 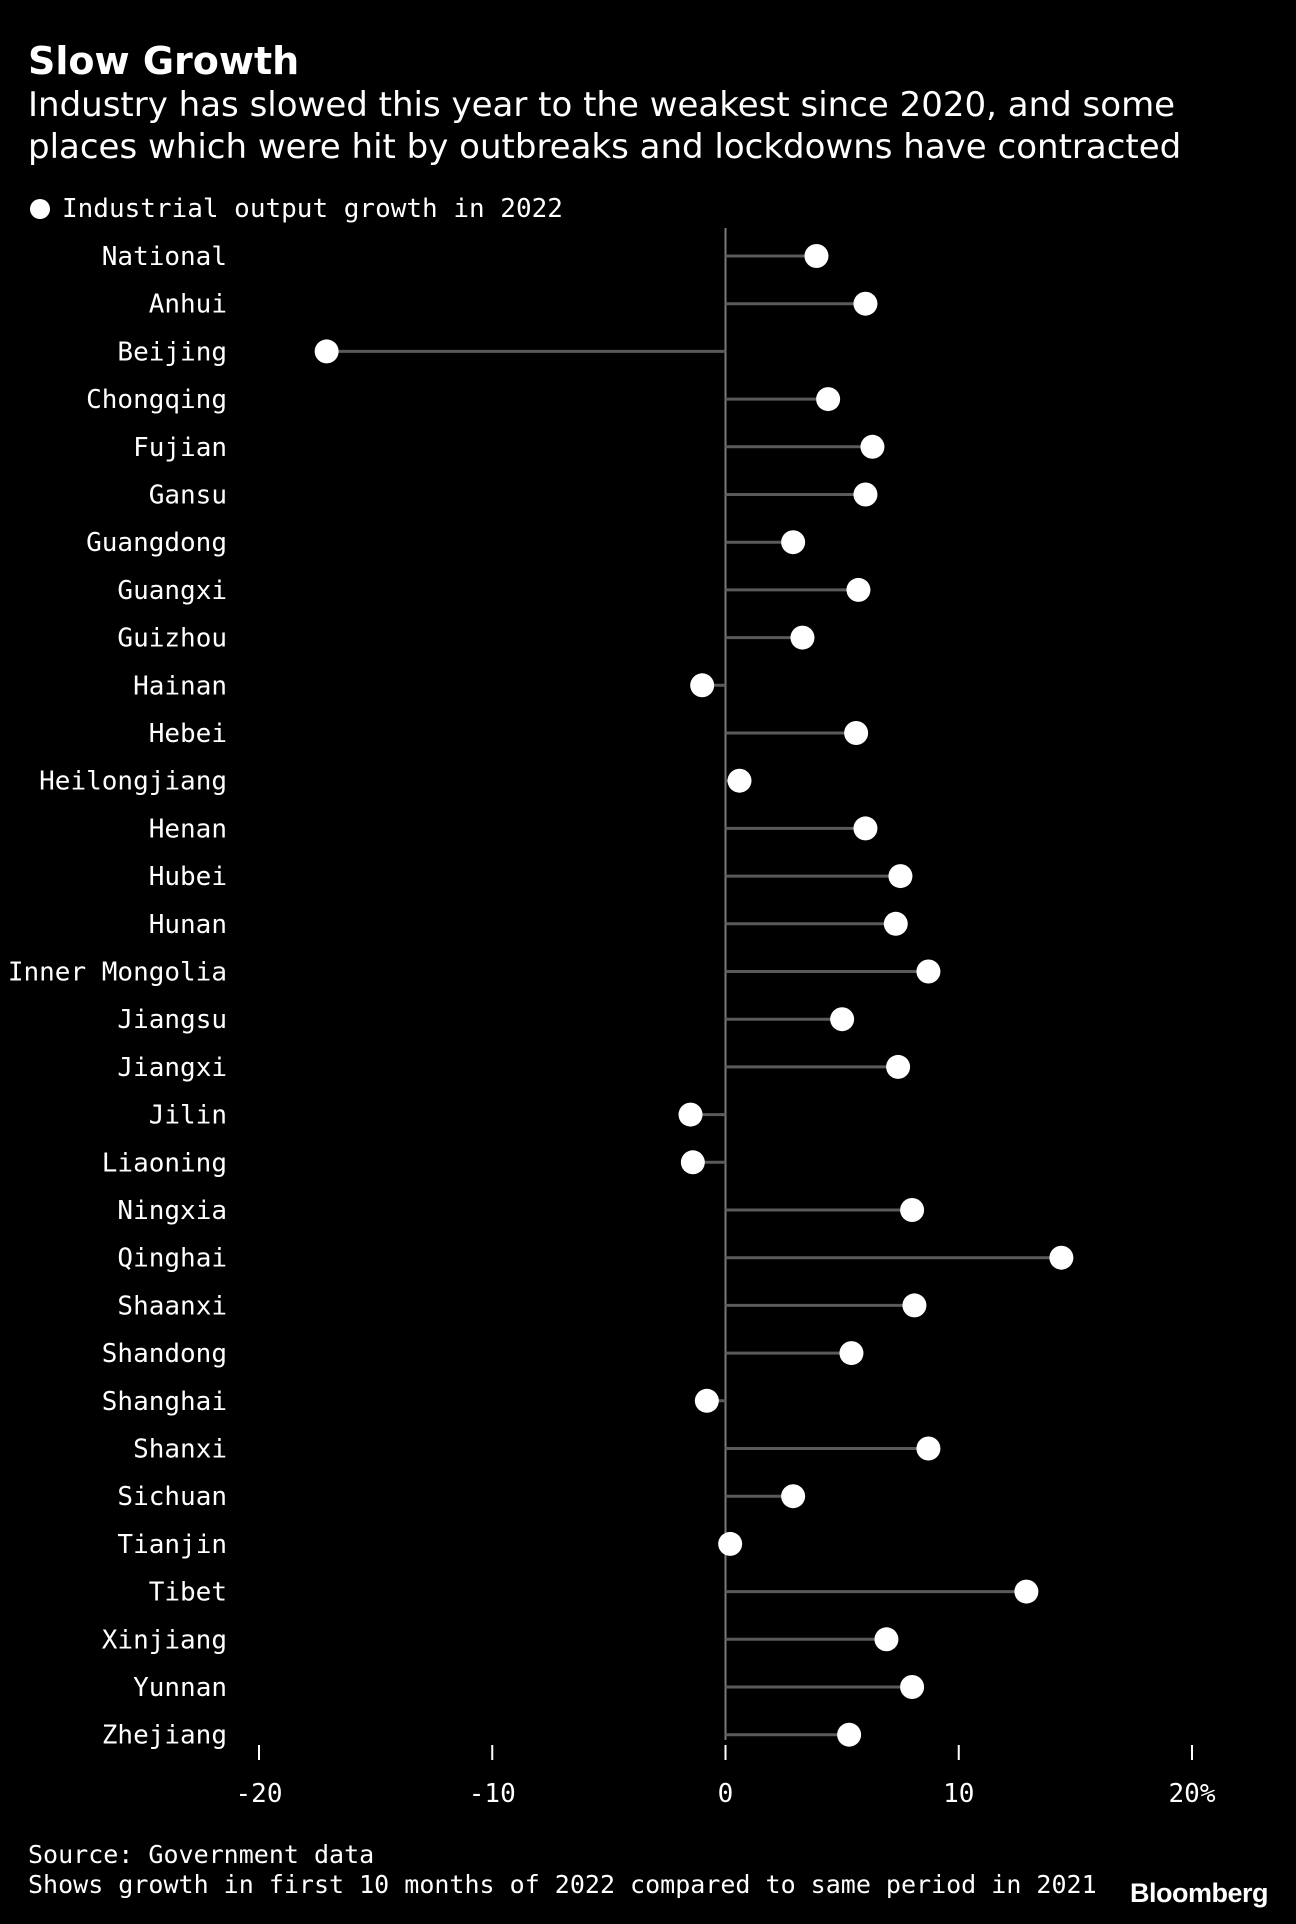 What do you see at coordinates (172, 1497) in the screenshot?
I see `category-label: Sichuan` at bounding box center [172, 1497].